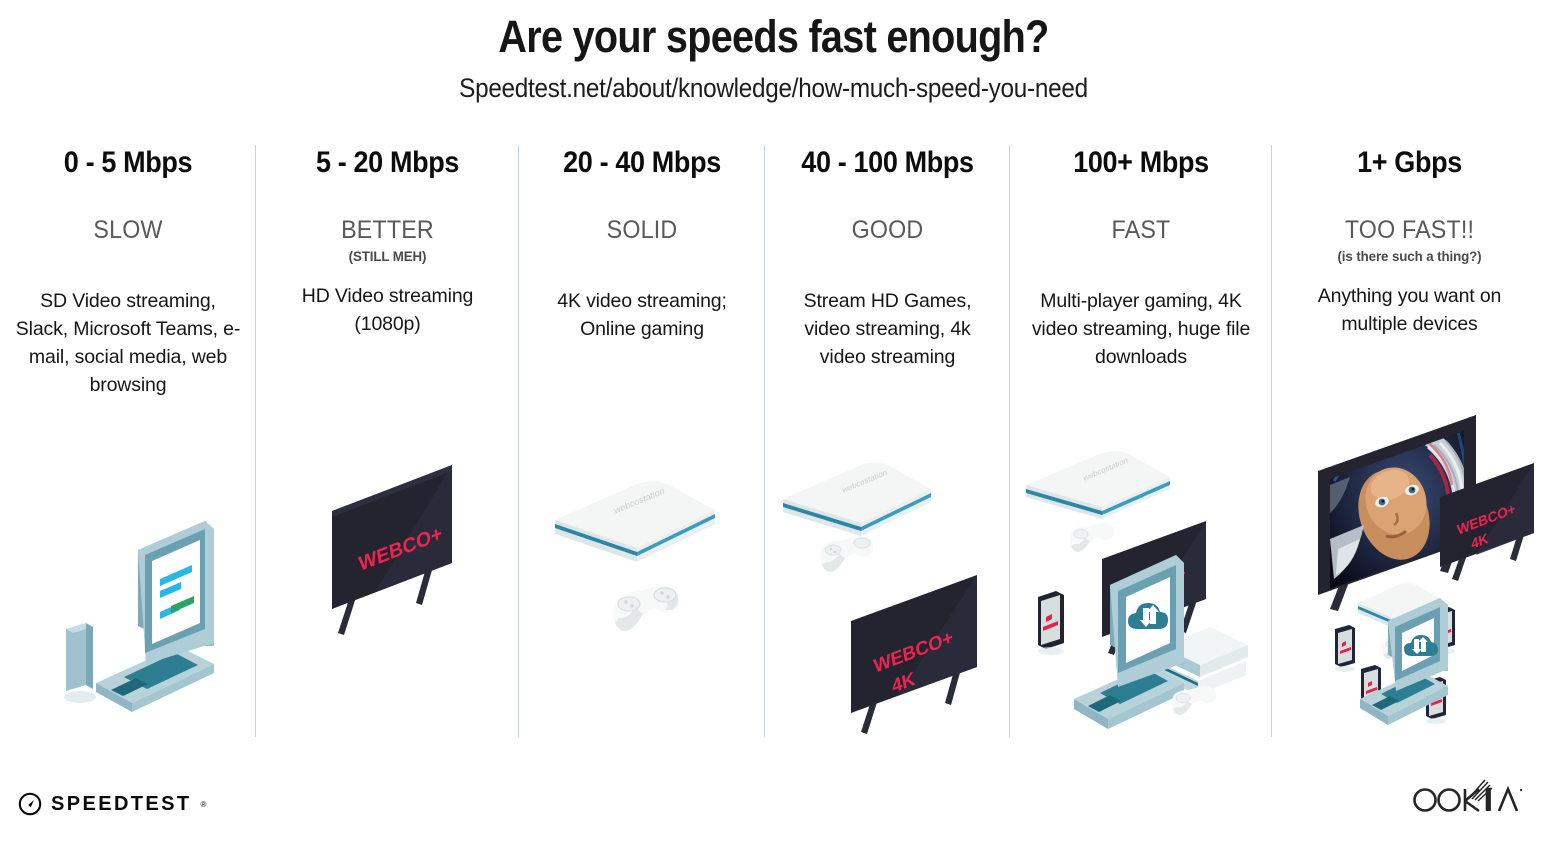  Describe the element at coordinates (642, 315) in the screenshot. I see `usage-description: 4K video streaming; Online gaming` at that location.